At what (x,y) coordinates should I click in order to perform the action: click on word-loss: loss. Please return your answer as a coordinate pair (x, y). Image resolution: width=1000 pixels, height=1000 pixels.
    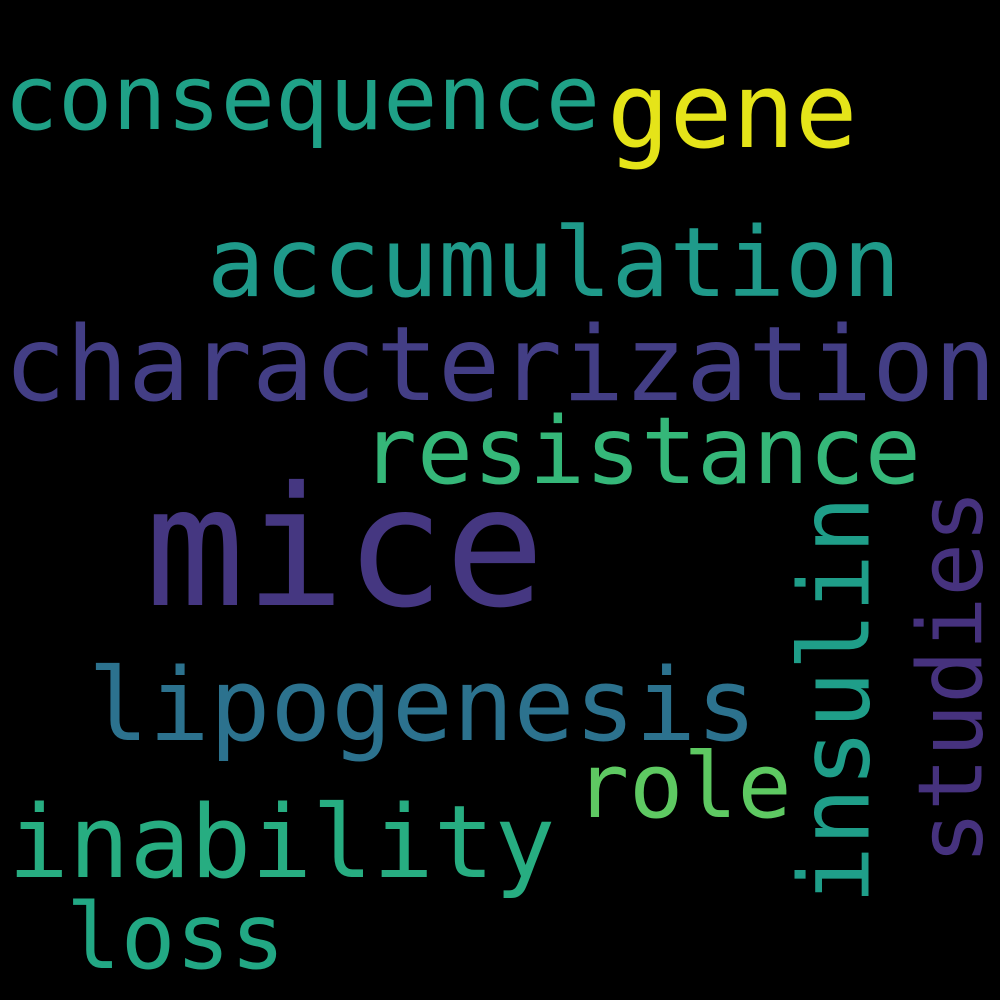
    Looking at the image, I should click on (176, 937).